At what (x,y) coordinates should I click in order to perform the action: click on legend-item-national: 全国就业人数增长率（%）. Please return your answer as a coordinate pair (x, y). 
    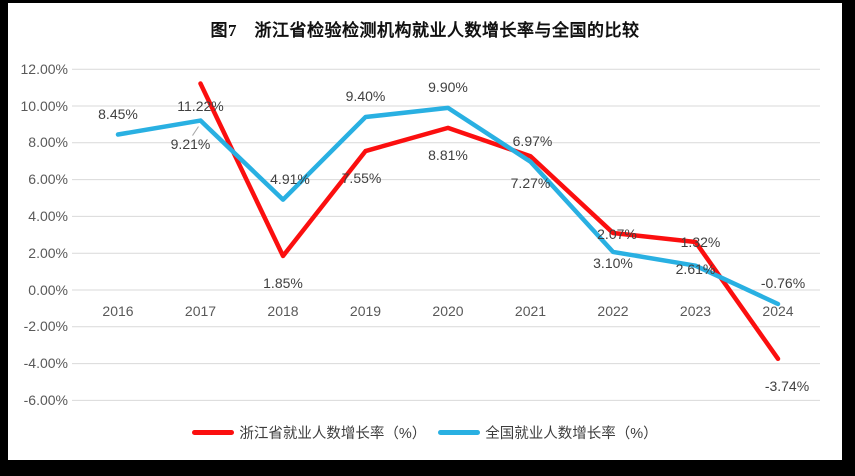
    Looking at the image, I should click on (548, 432).